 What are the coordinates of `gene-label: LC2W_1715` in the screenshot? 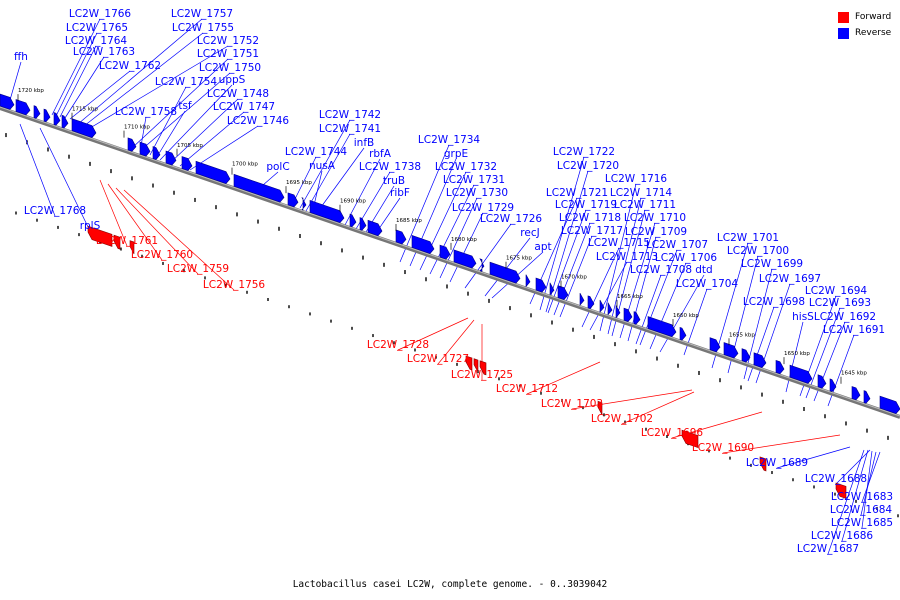 It's located at (619, 243).